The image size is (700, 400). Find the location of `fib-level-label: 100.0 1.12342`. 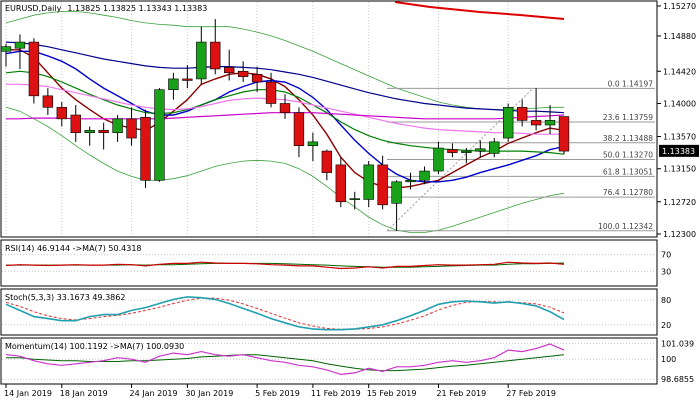

fib-level-label: 100.0 1.12342 is located at coordinates (625, 226).